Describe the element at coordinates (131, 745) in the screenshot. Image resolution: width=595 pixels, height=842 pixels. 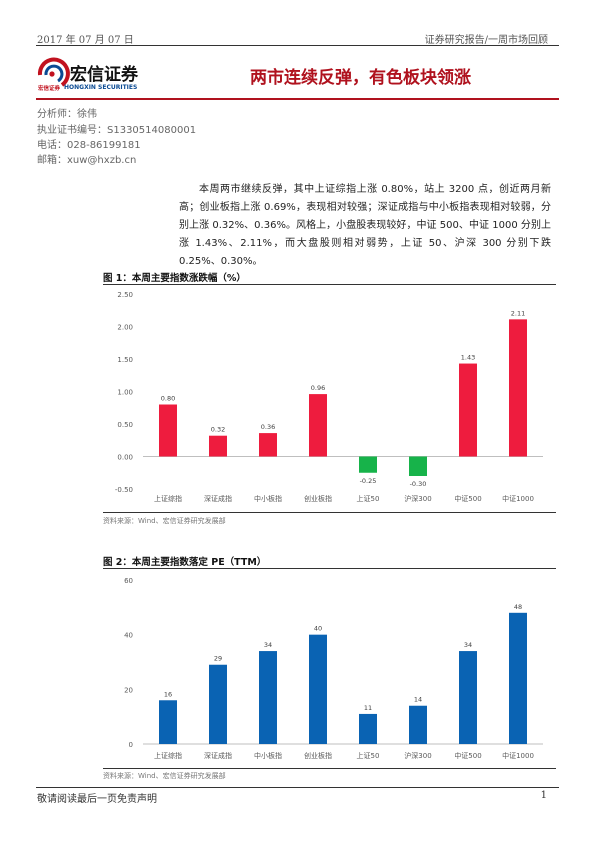
I see `chart2-ytick: 0` at that location.